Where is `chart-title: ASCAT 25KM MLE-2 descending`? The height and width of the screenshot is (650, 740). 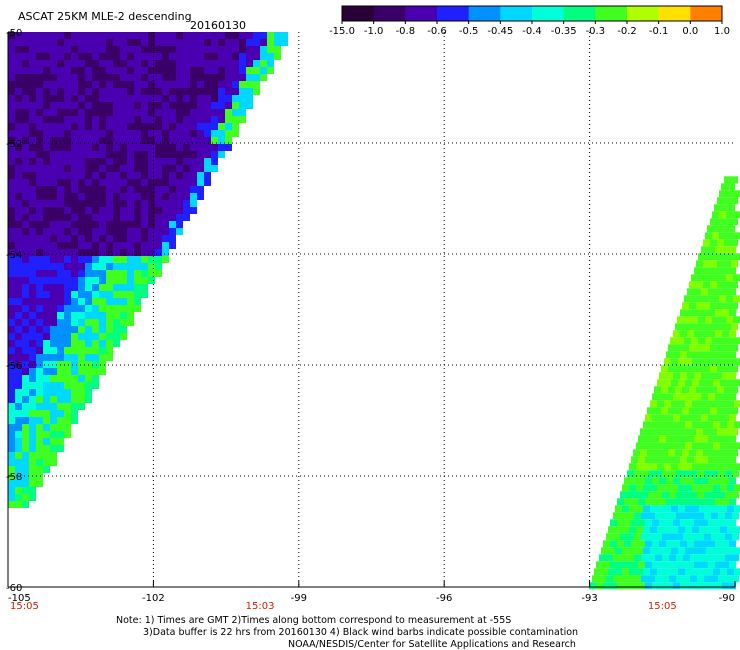
chart-title: ASCAT 25KM MLE-2 descending is located at coordinates (105, 16).